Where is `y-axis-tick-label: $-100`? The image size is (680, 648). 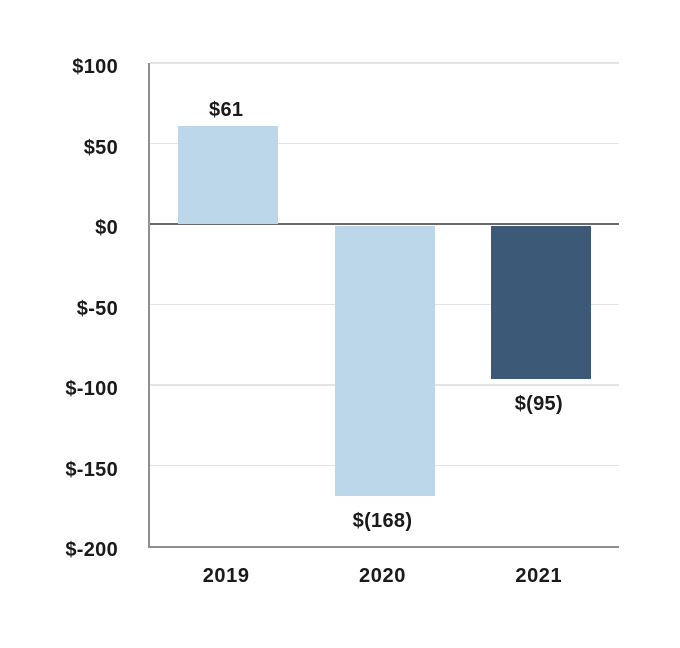
y-axis-tick-label: $-100 is located at coordinates (91, 389).